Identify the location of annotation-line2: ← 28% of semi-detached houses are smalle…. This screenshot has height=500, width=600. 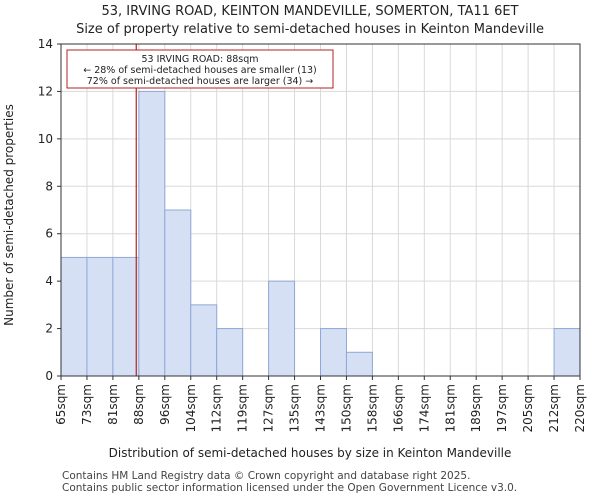
(200, 70).